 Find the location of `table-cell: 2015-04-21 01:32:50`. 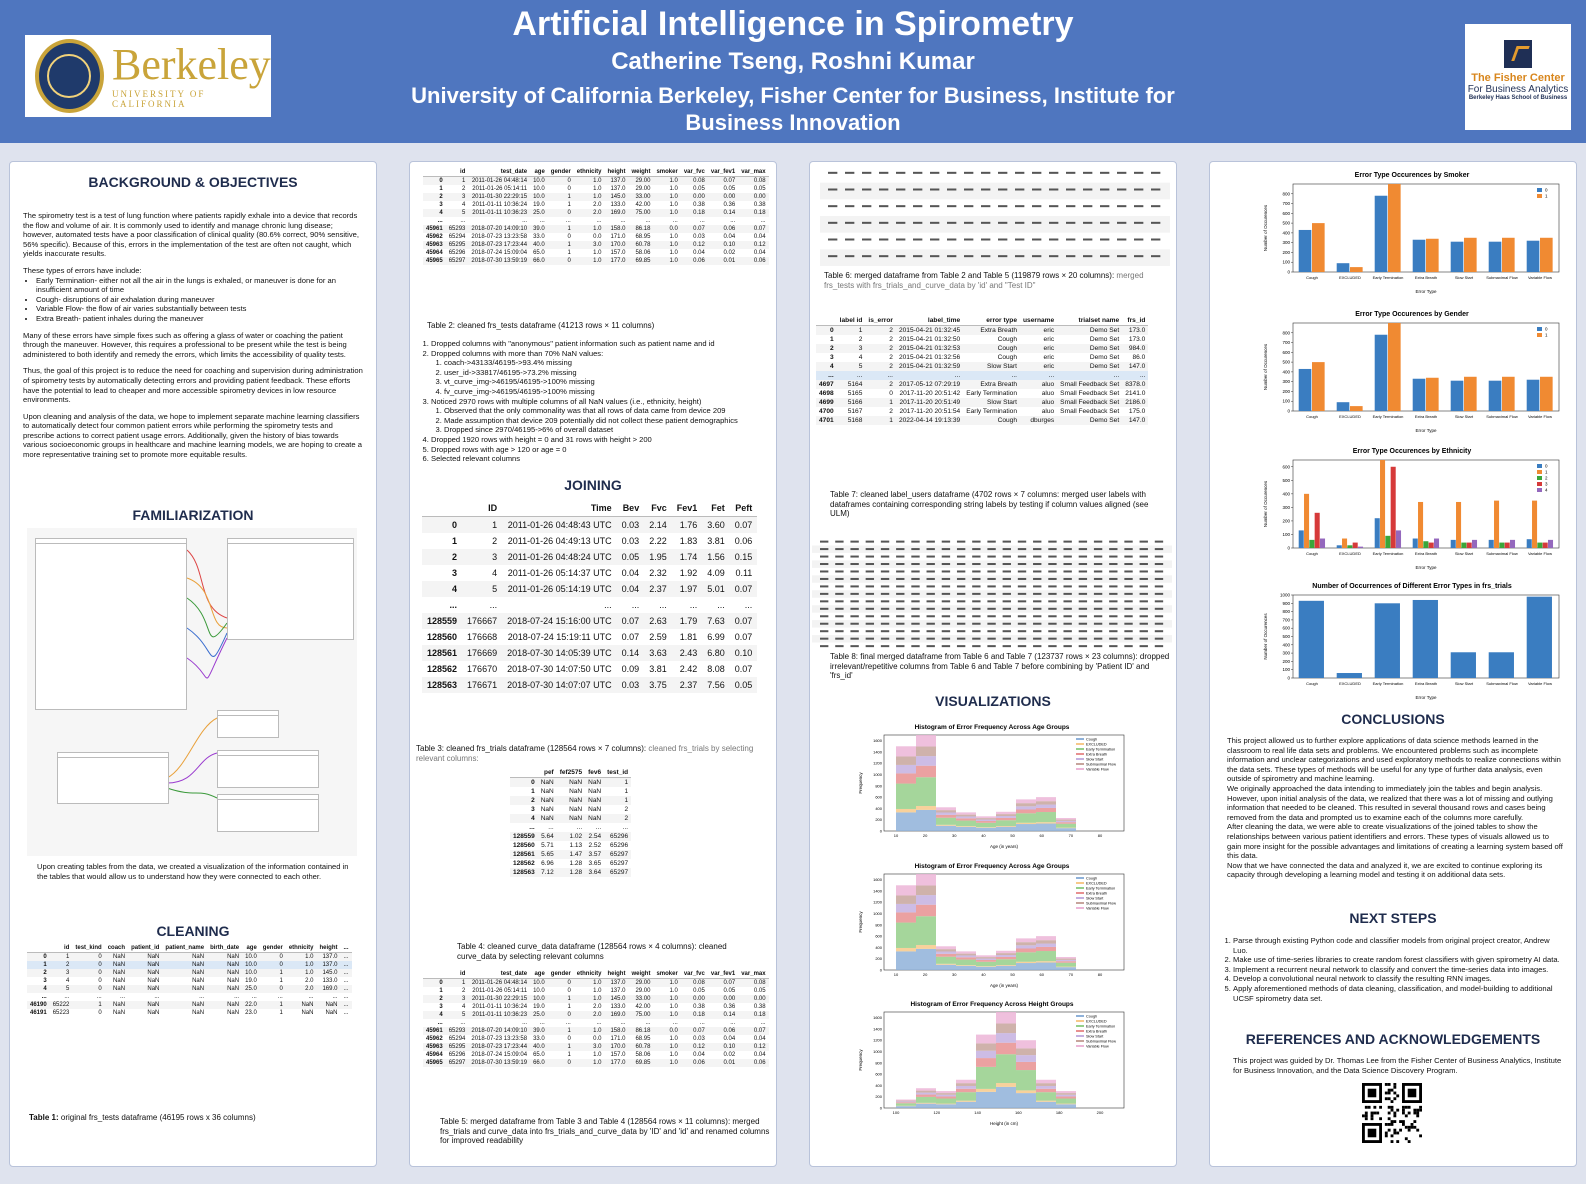

table-cell: 2015-04-21 01:32:50 is located at coordinates (929, 339).